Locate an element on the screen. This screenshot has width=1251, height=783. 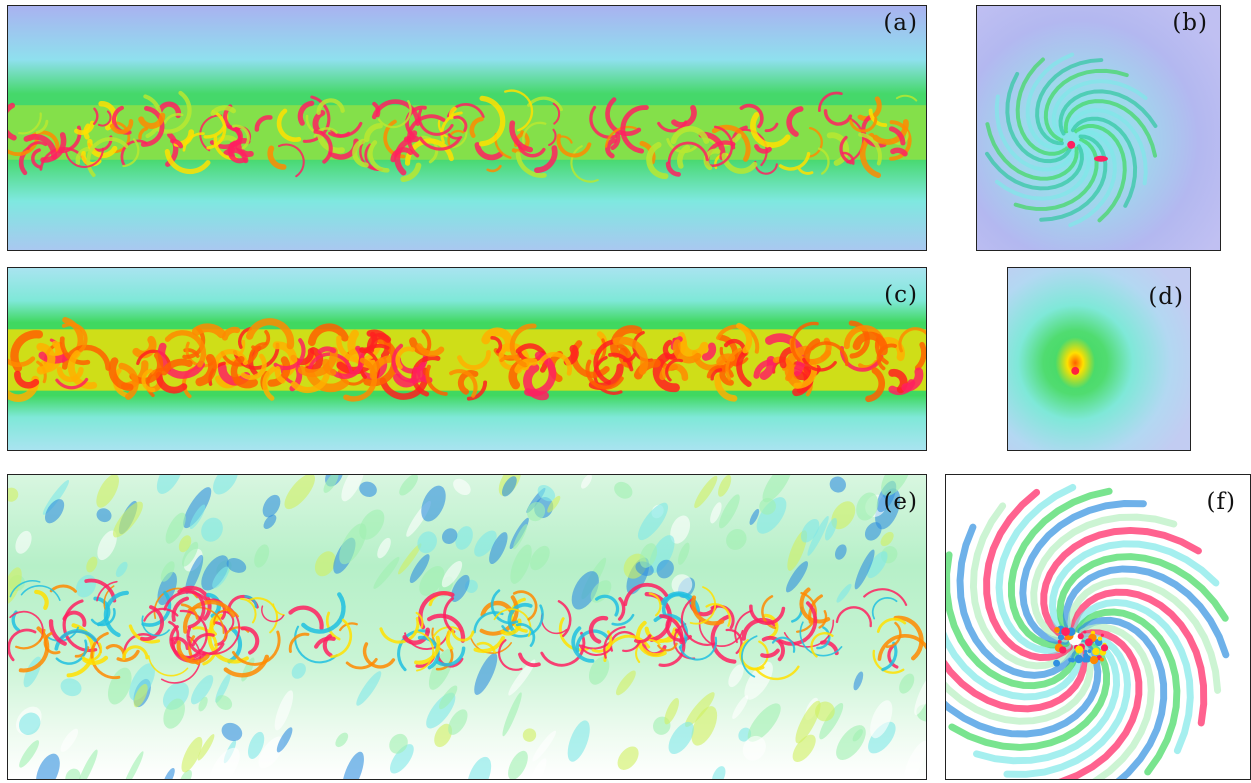
panel-f-field-image is located at coordinates (1098, 627).